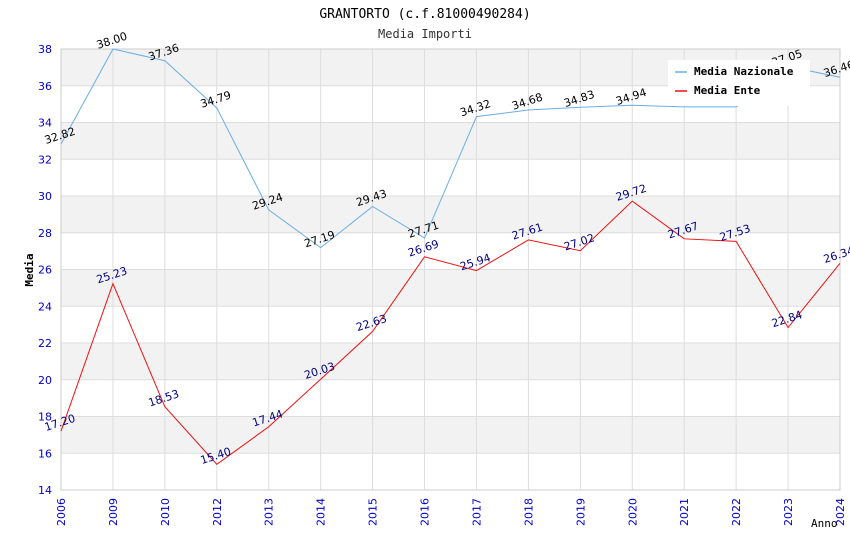 The height and width of the screenshot is (550, 850). What do you see at coordinates (45, 86) in the screenshot?
I see `y-tick-label: 36` at bounding box center [45, 86].